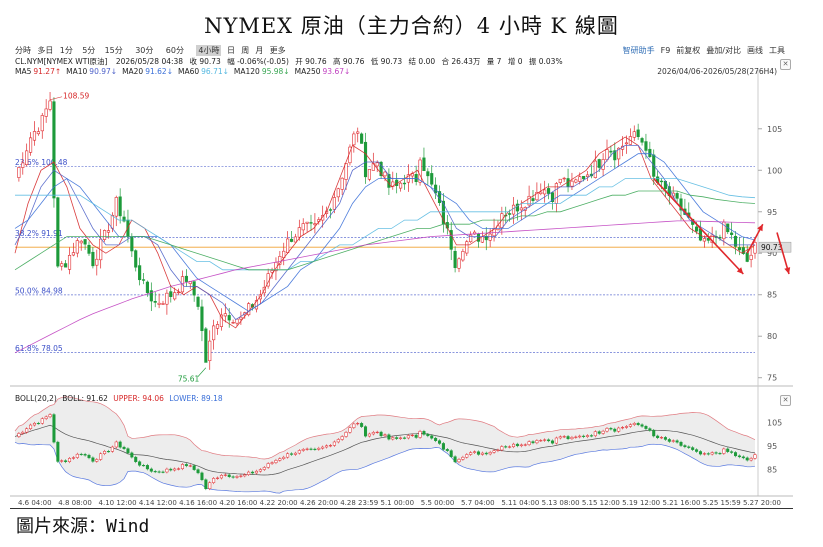  What do you see at coordinates (66, 50) in the screenshot?
I see `timeframe-2: 1分` at bounding box center [66, 50].